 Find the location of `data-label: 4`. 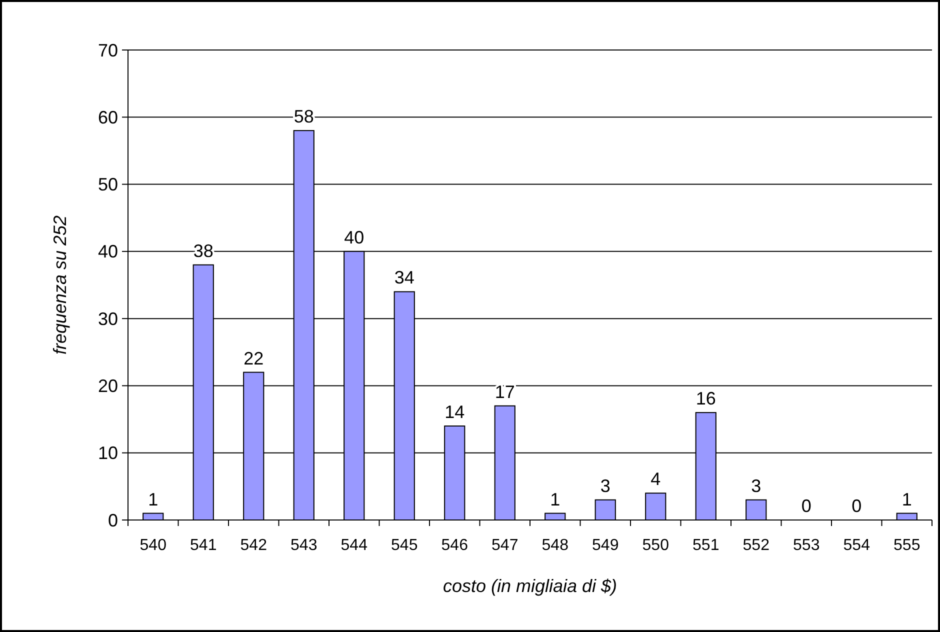

data-label: 4 is located at coordinates (655, 479).